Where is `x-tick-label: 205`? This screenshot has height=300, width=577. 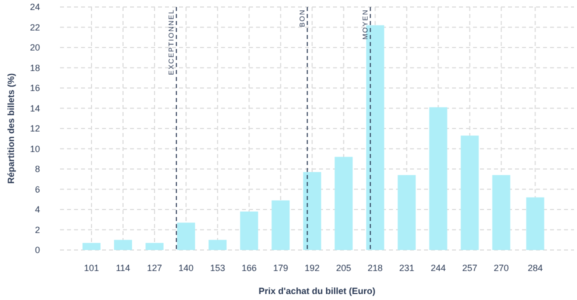 x-tick-label: 205 is located at coordinates (344, 268).